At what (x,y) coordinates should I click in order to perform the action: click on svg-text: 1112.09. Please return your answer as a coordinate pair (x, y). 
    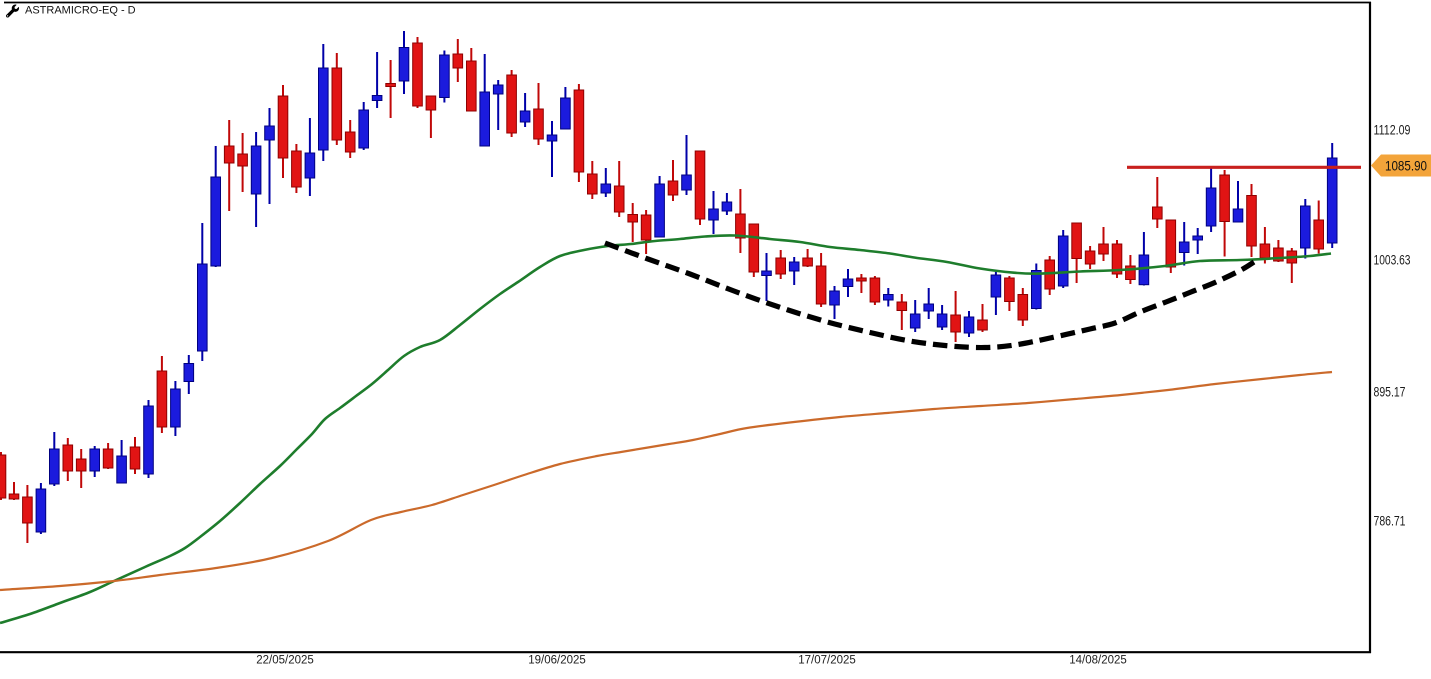
    Looking at the image, I should click on (1392, 130).